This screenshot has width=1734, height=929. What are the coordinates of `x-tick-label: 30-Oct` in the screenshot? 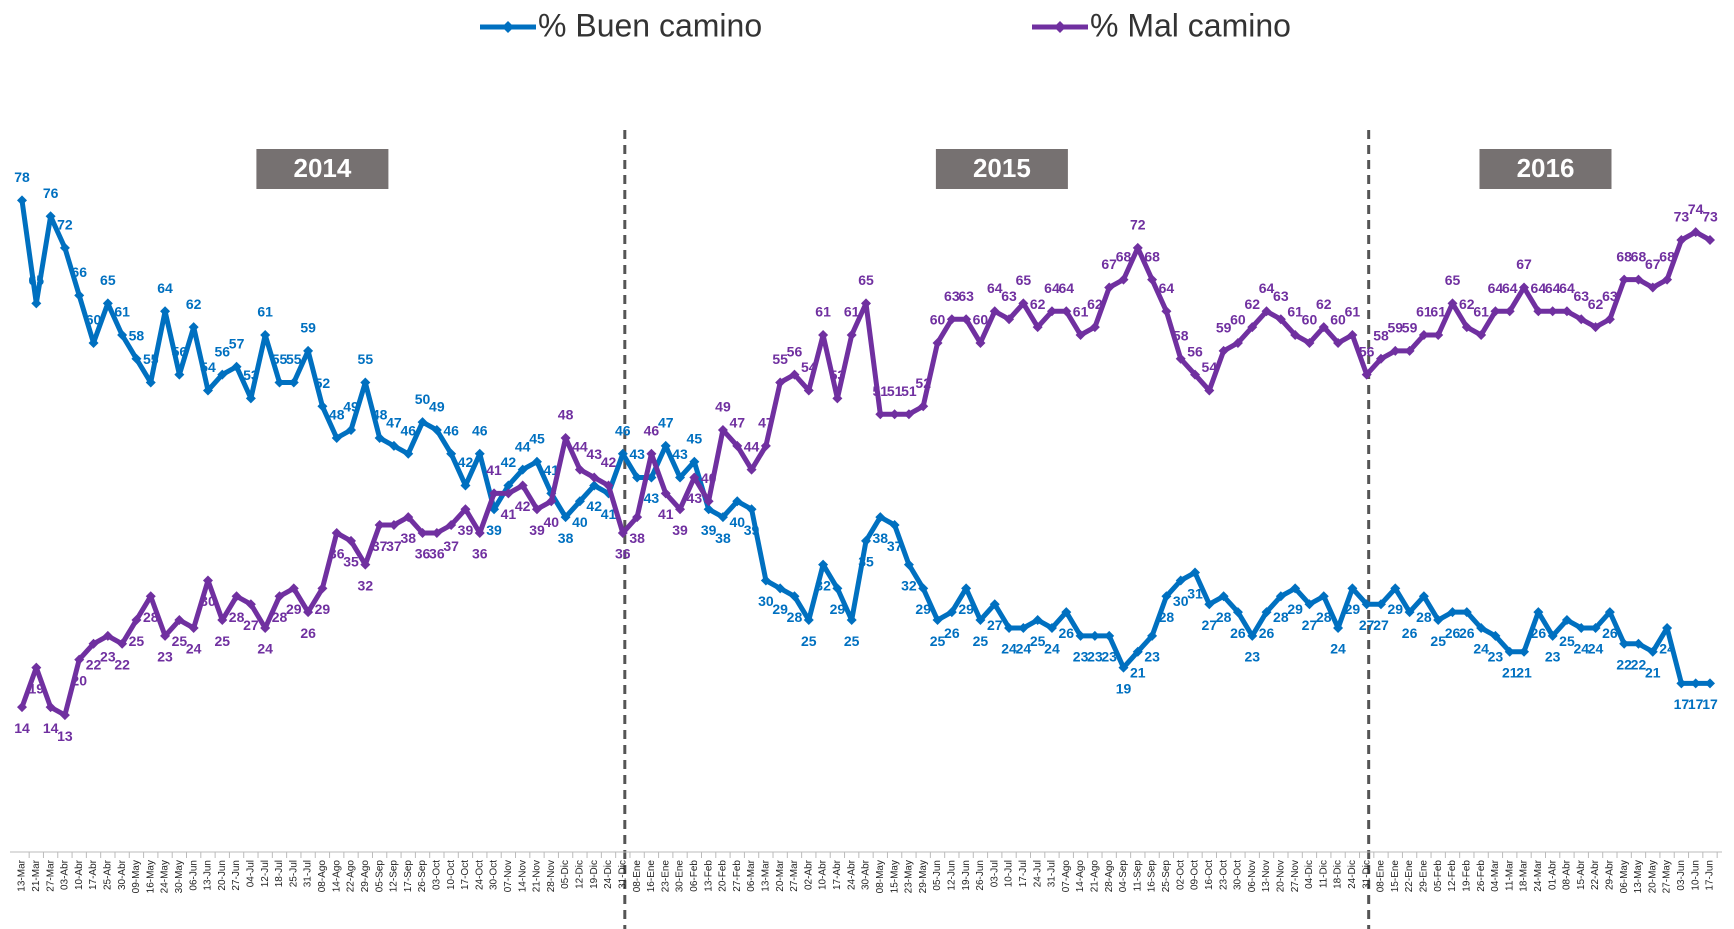 It's located at (494, 875).